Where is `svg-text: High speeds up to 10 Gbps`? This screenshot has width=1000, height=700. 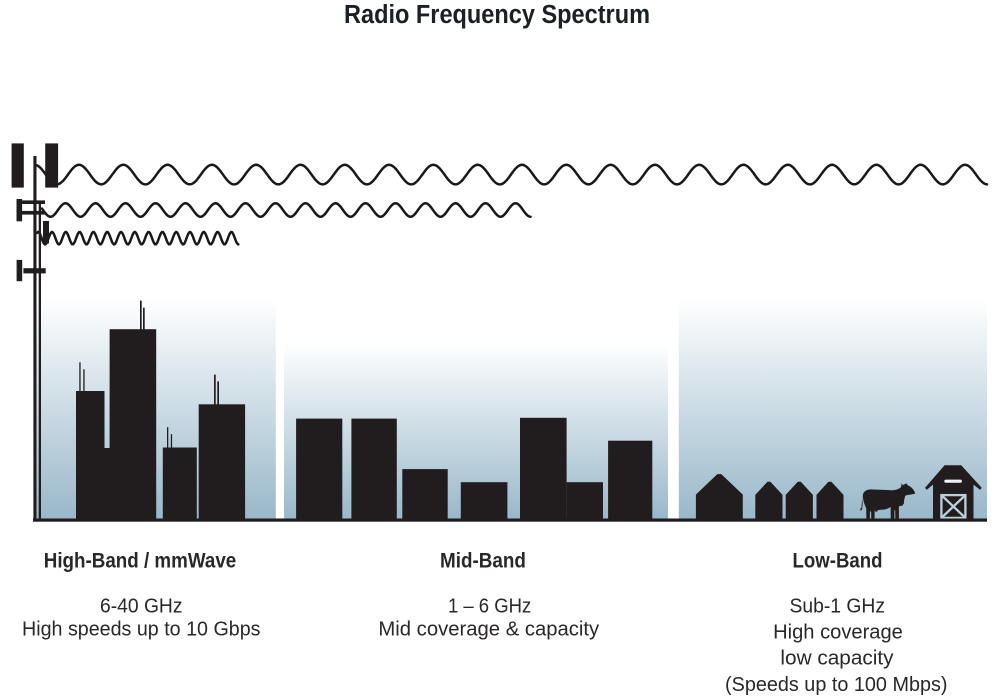
svg-text: High speeds up to 10 Gbps is located at coordinates (141, 629).